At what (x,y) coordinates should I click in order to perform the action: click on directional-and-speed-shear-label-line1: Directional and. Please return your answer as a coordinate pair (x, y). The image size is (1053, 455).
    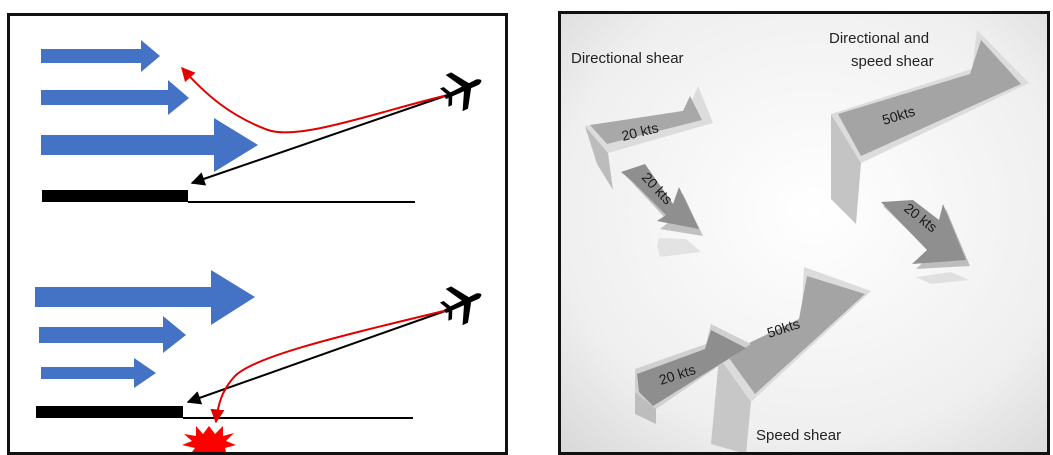
    Looking at the image, I should click on (879, 38).